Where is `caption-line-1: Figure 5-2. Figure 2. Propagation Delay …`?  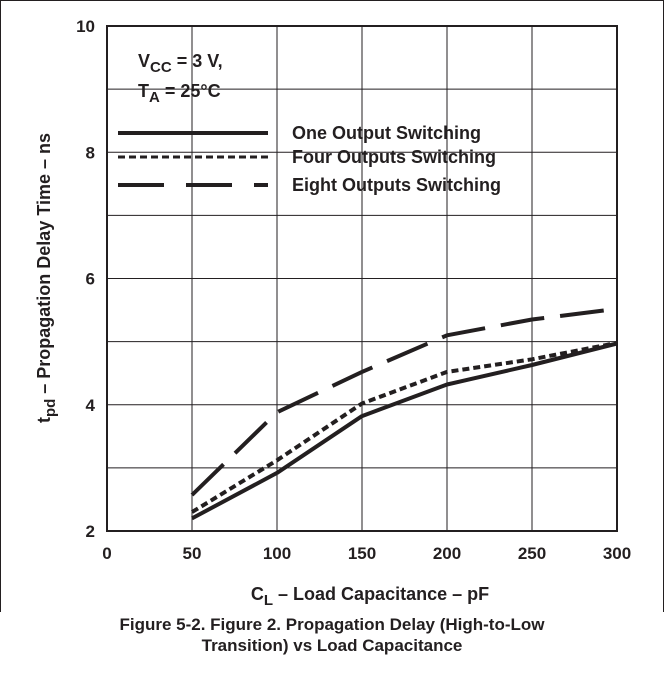 caption-line-1: Figure 5-2. Figure 2. Propagation Delay … is located at coordinates (332, 624).